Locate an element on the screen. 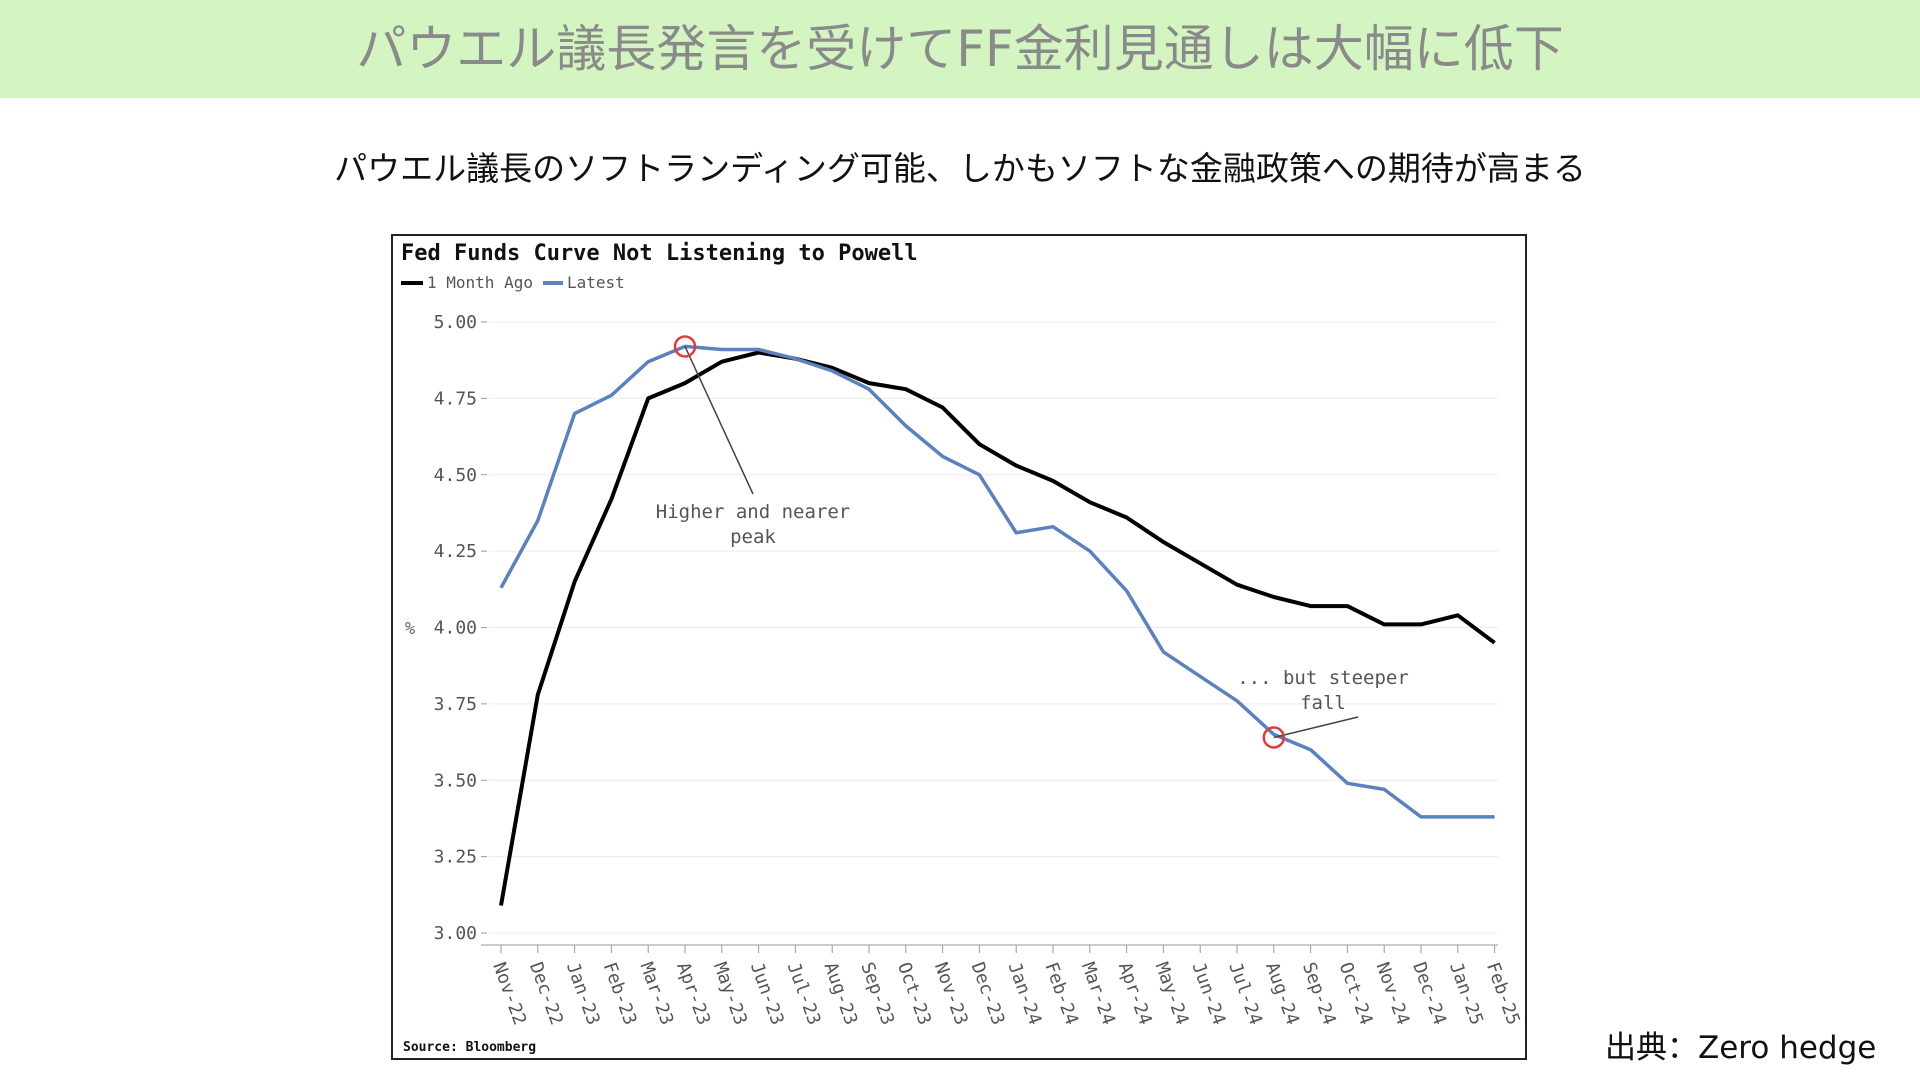  x-tick-label: Nov-22 is located at coordinates (509, 994).